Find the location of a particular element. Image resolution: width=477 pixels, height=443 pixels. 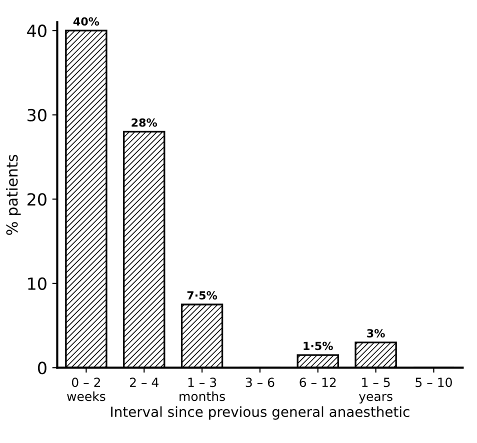

x-tick-label: 5 – 10 is located at coordinates (434, 383).